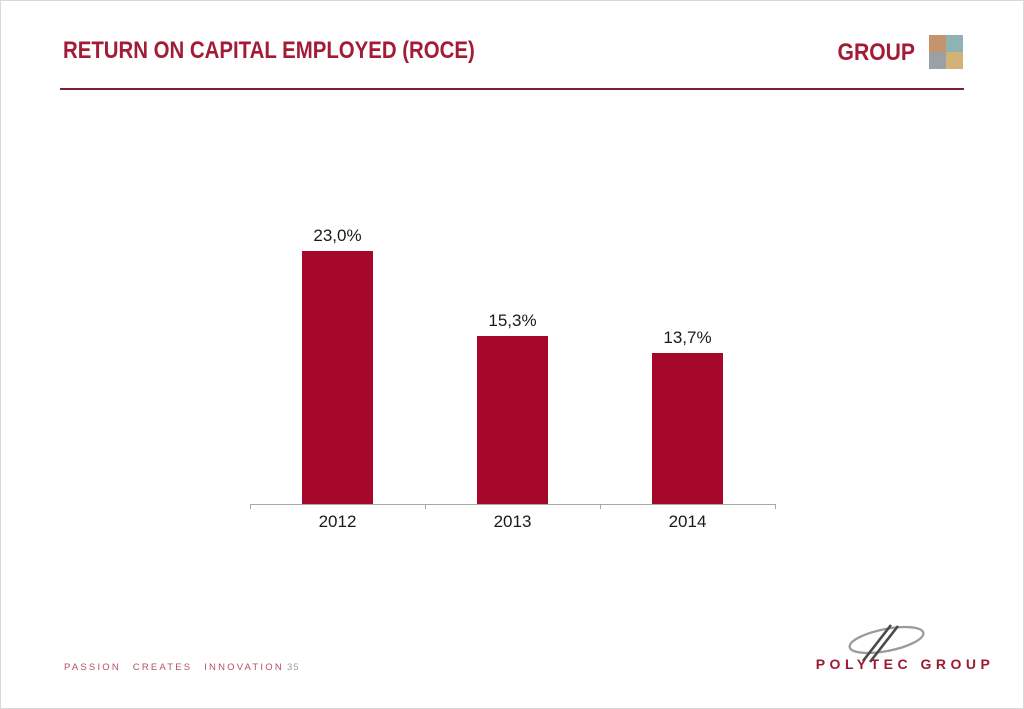 This screenshot has width=1024, height=709. I want to click on bar-2014, so click(687, 428).